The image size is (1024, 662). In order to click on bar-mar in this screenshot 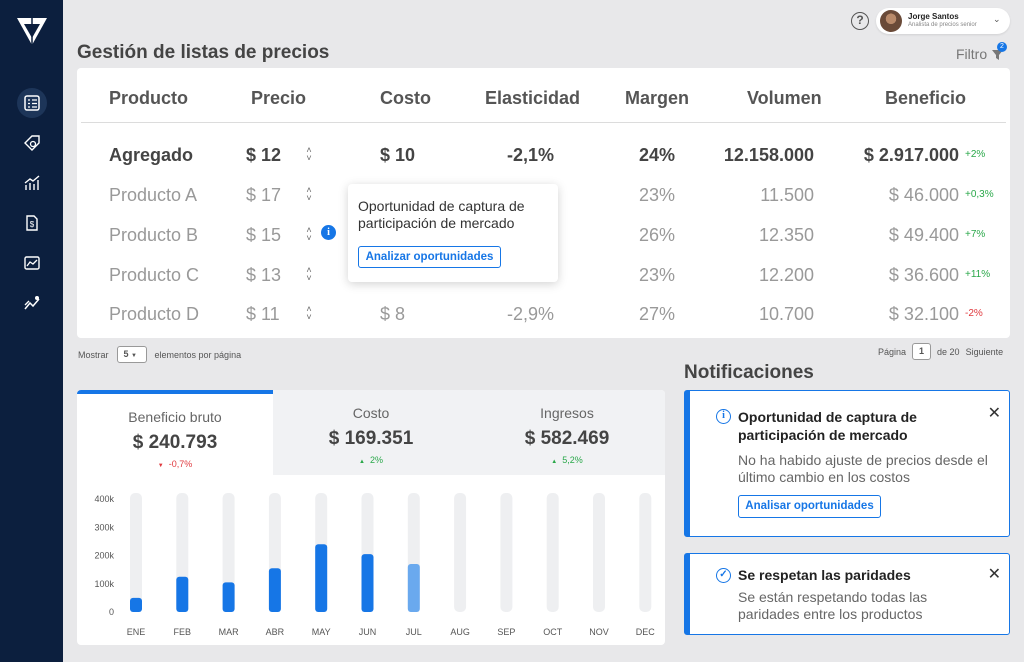, I will do `click(228, 597)`.